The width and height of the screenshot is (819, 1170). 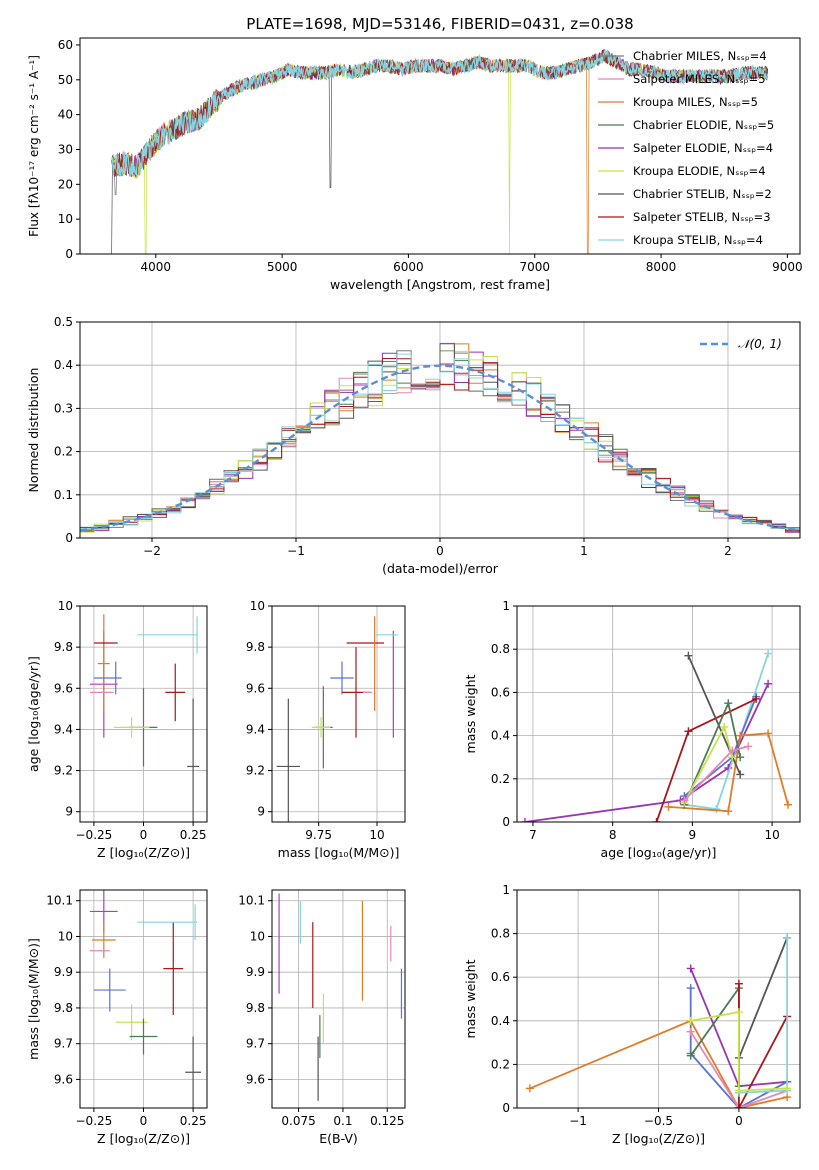 I want to click on legend-entry: Chabrier MILES, Nₛₛₚ=4, so click(x=700, y=56).